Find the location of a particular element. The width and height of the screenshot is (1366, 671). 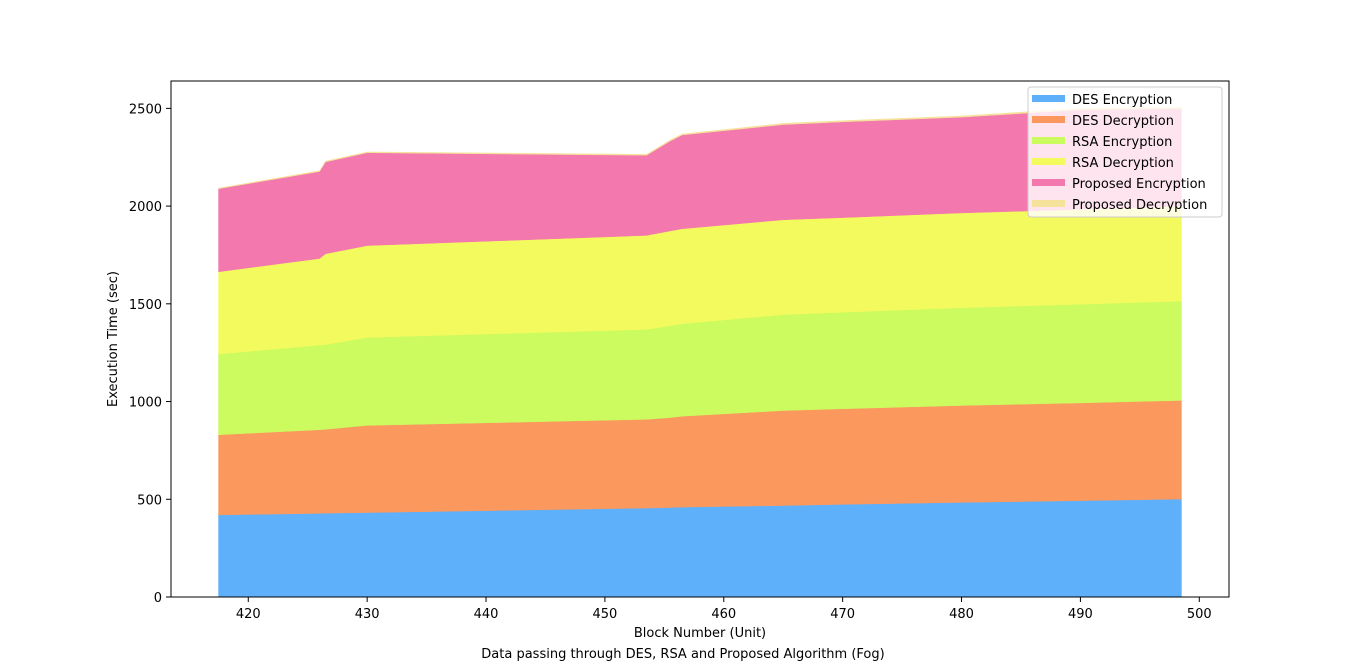

y-tick-label: 0 is located at coordinates (158, 598).